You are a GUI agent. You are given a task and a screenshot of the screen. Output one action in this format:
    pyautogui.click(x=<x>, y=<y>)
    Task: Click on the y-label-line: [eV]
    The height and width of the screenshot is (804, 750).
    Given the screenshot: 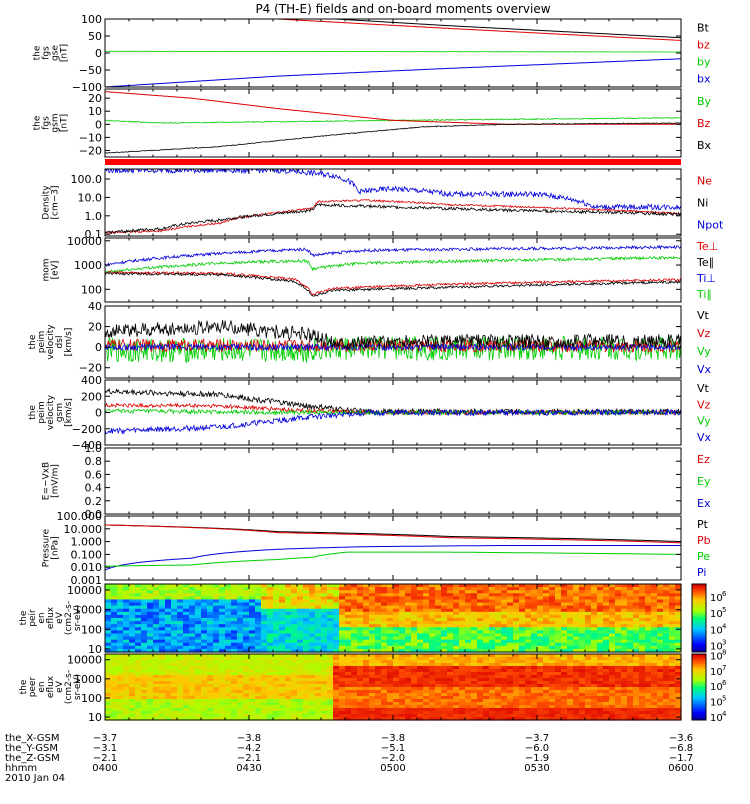 What is the action you would take?
    pyautogui.click(x=56, y=270)
    